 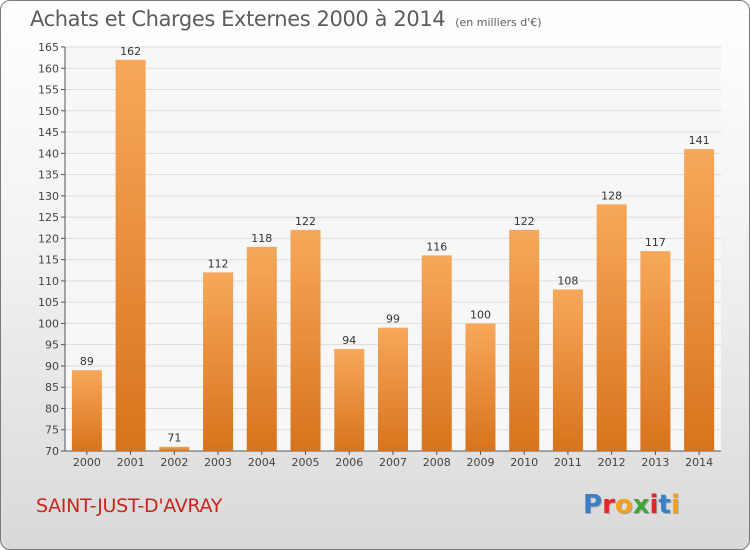 What do you see at coordinates (48, 132) in the screenshot?
I see `y-tick-label: 145` at bounding box center [48, 132].